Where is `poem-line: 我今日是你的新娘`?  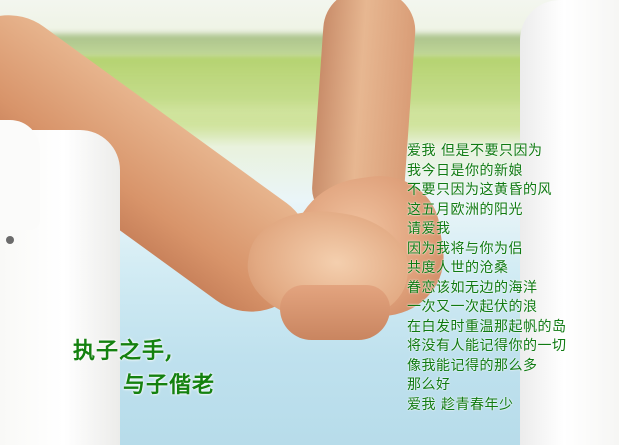
poem-line: 我今日是你的新娘 is located at coordinates (465, 170).